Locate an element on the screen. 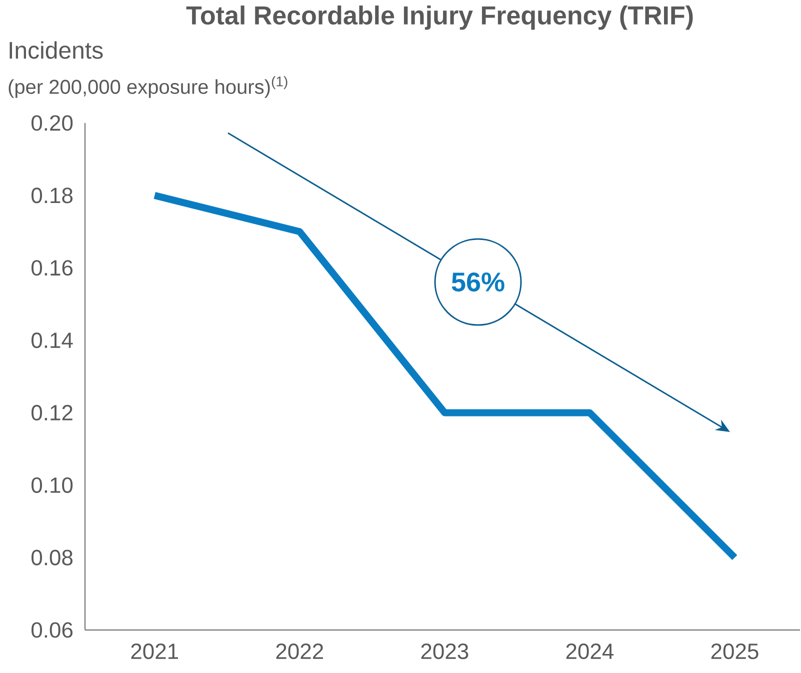  x-tick-label: 2023 is located at coordinates (444, 652).